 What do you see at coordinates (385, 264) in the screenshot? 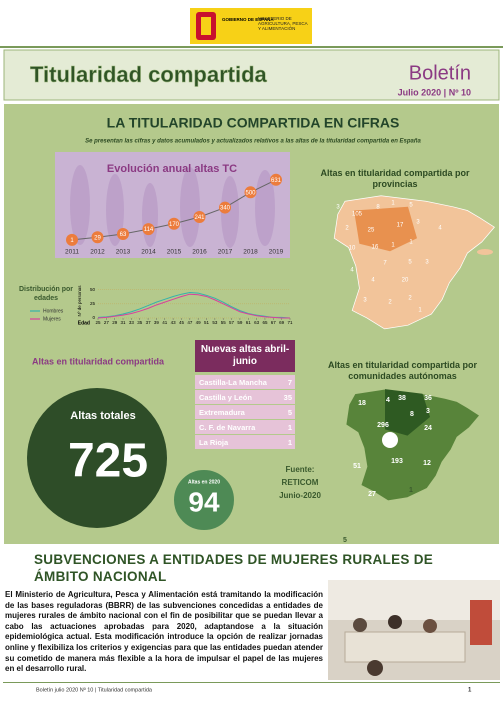
I see `province-label: 7` at bounding box center [385, 264].